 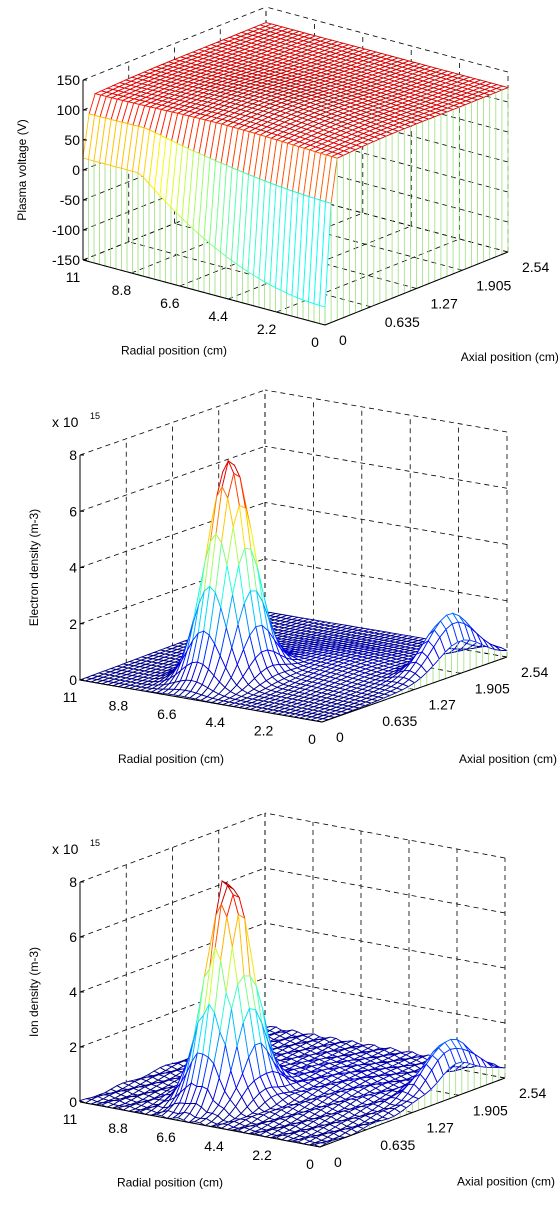 What do you see at coordinates (295, 206) in the screenshot?
I see `surface-curtain` at bounding box center [295, 206].